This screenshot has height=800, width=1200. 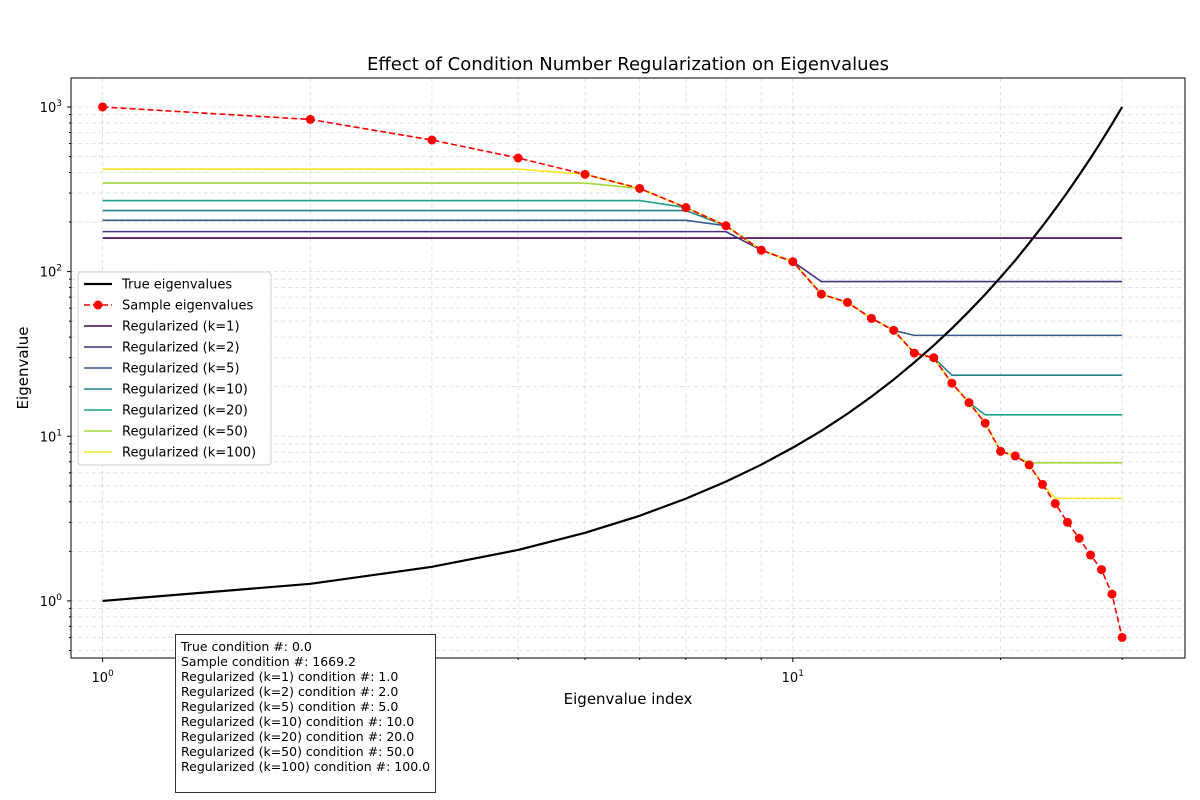 What do you see at coordinates (290, 676) in the screenshot?
I see `condition-number-line: Regularized (k=1) condition #: 1.0` at bounding box center [290, 676].